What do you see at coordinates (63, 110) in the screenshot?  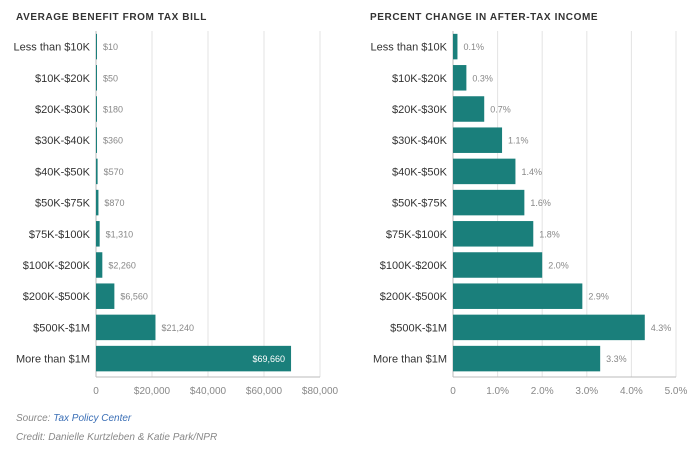 I see `benefit-category-label: $20K-$30K` at bounding box center [63, 110].